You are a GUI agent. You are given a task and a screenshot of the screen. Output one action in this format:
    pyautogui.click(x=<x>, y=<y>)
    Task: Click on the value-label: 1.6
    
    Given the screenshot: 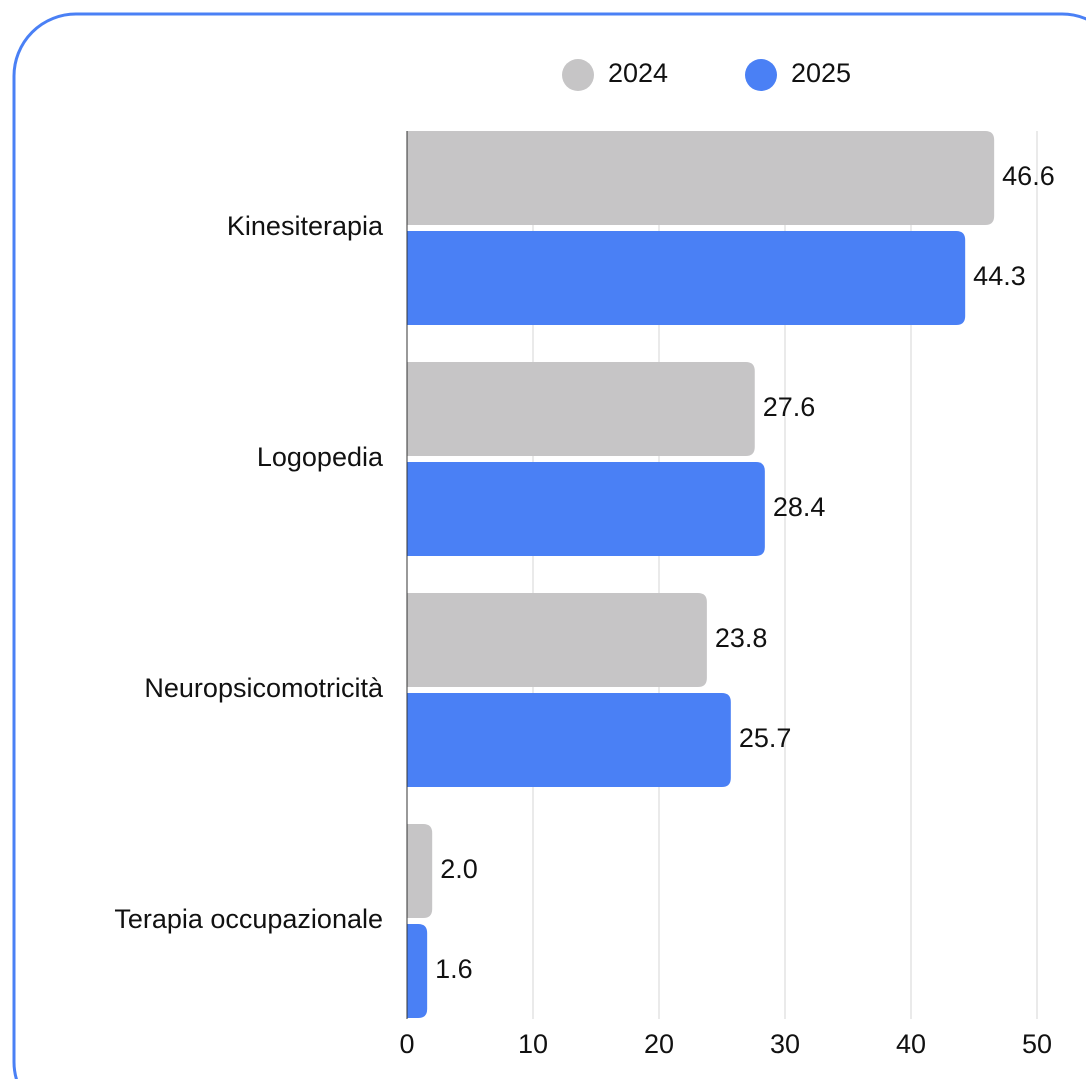 What is the action you would take?
    pyautogui.click(x=454, y=969)
    